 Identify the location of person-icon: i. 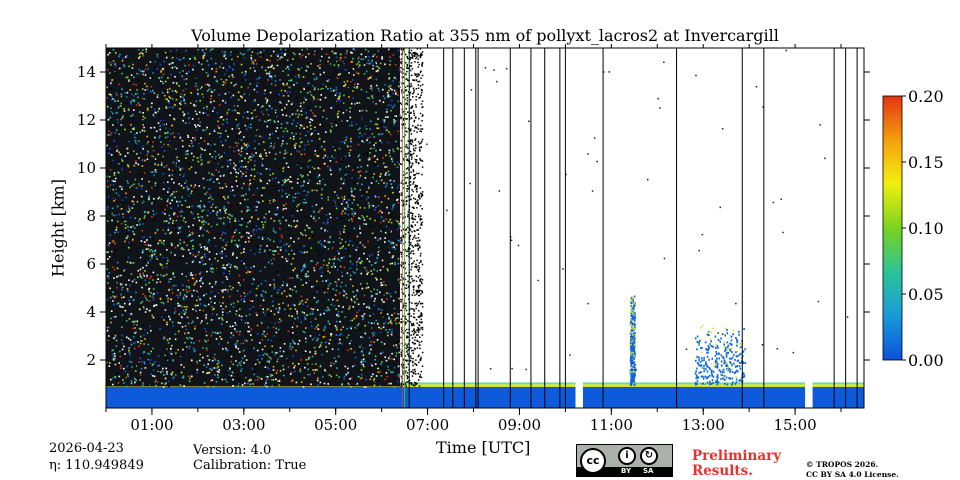
(627, 456).